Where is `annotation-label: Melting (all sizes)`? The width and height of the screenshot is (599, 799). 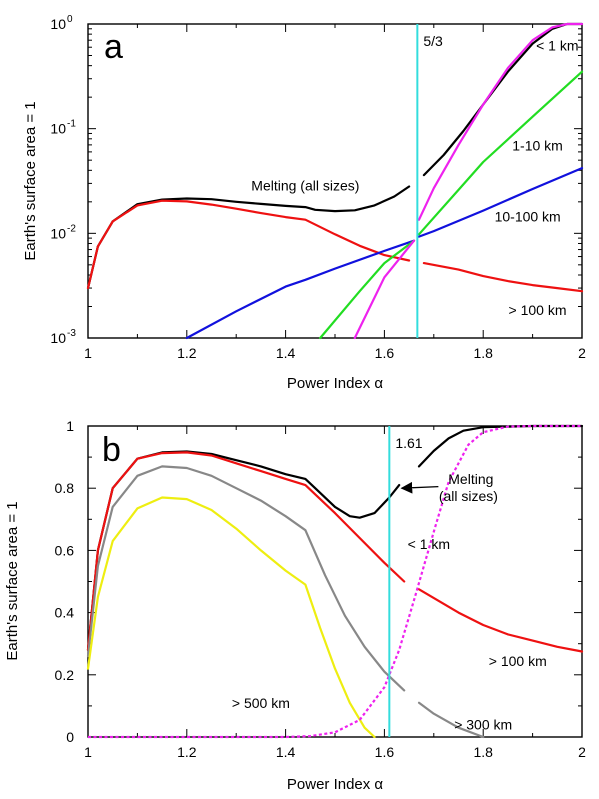
annotation-label: Melting (all sizes) is located at coordinates (305, 186).